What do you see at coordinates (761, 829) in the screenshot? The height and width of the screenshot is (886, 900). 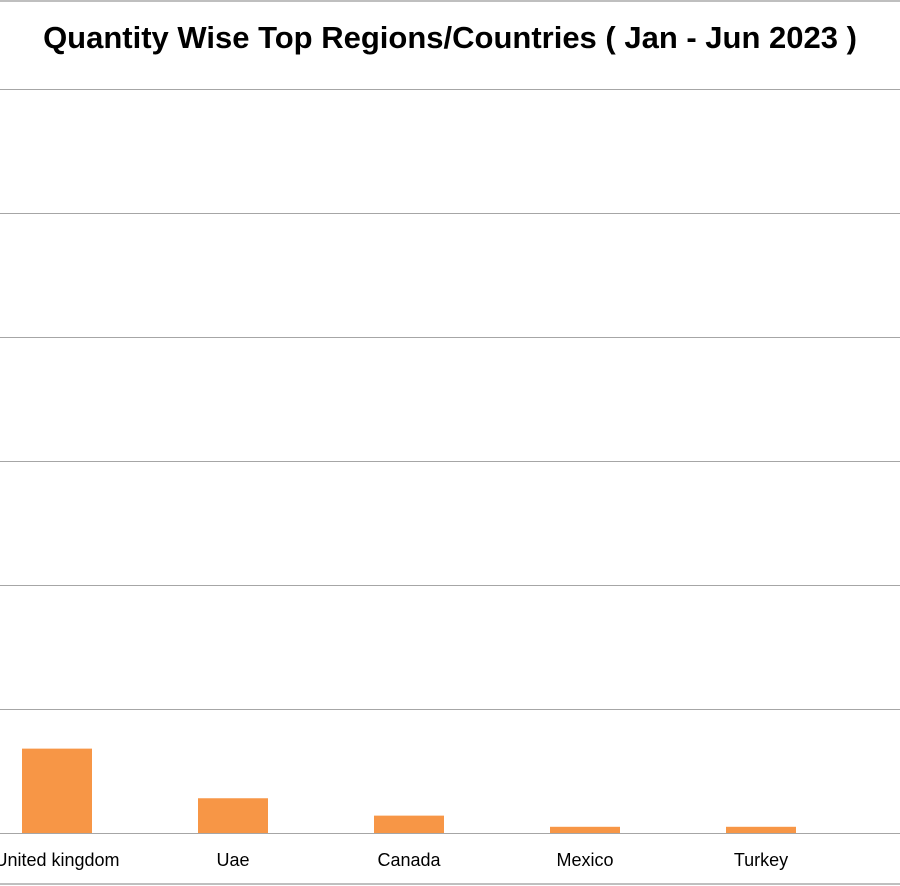 I see `bar-turkey` at bounding box center [761, 829].